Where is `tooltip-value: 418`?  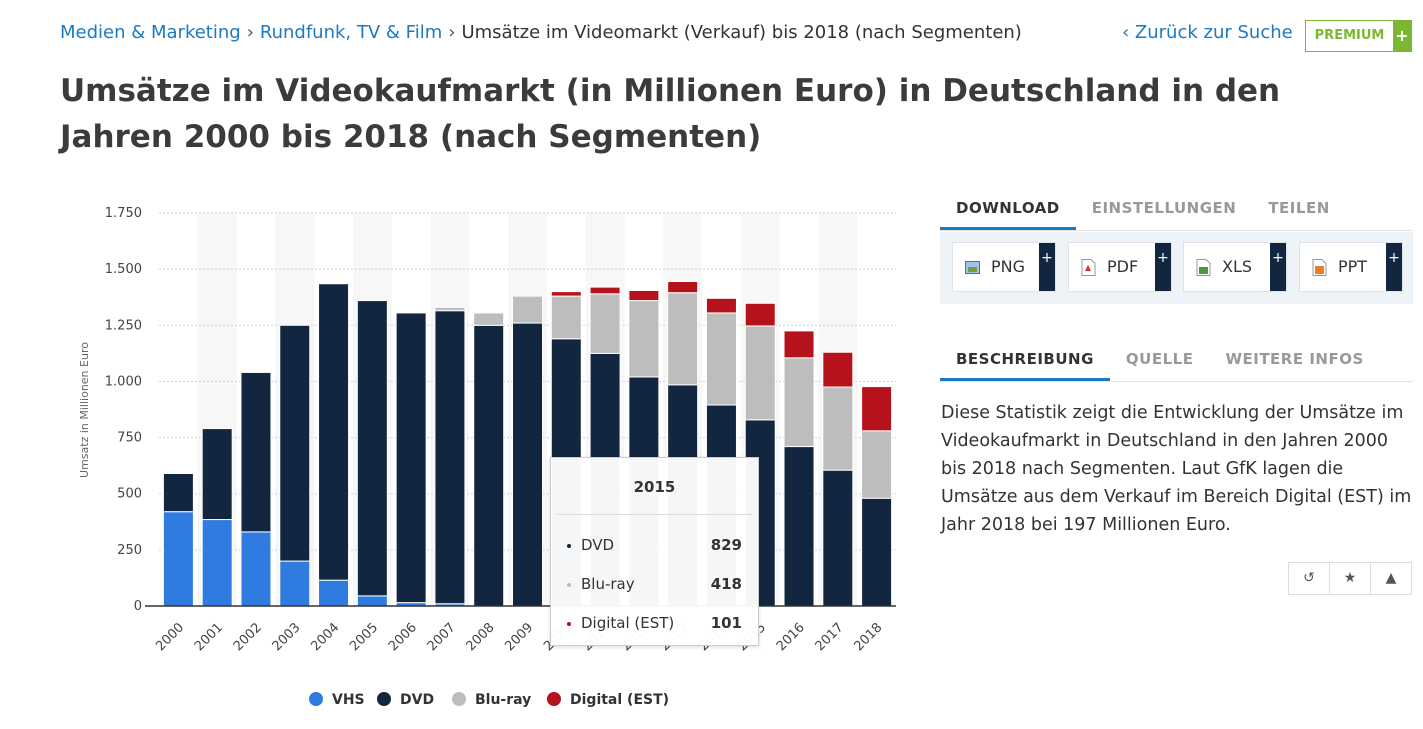 tooltip-value: 418 is located at coordinates (726, 584).